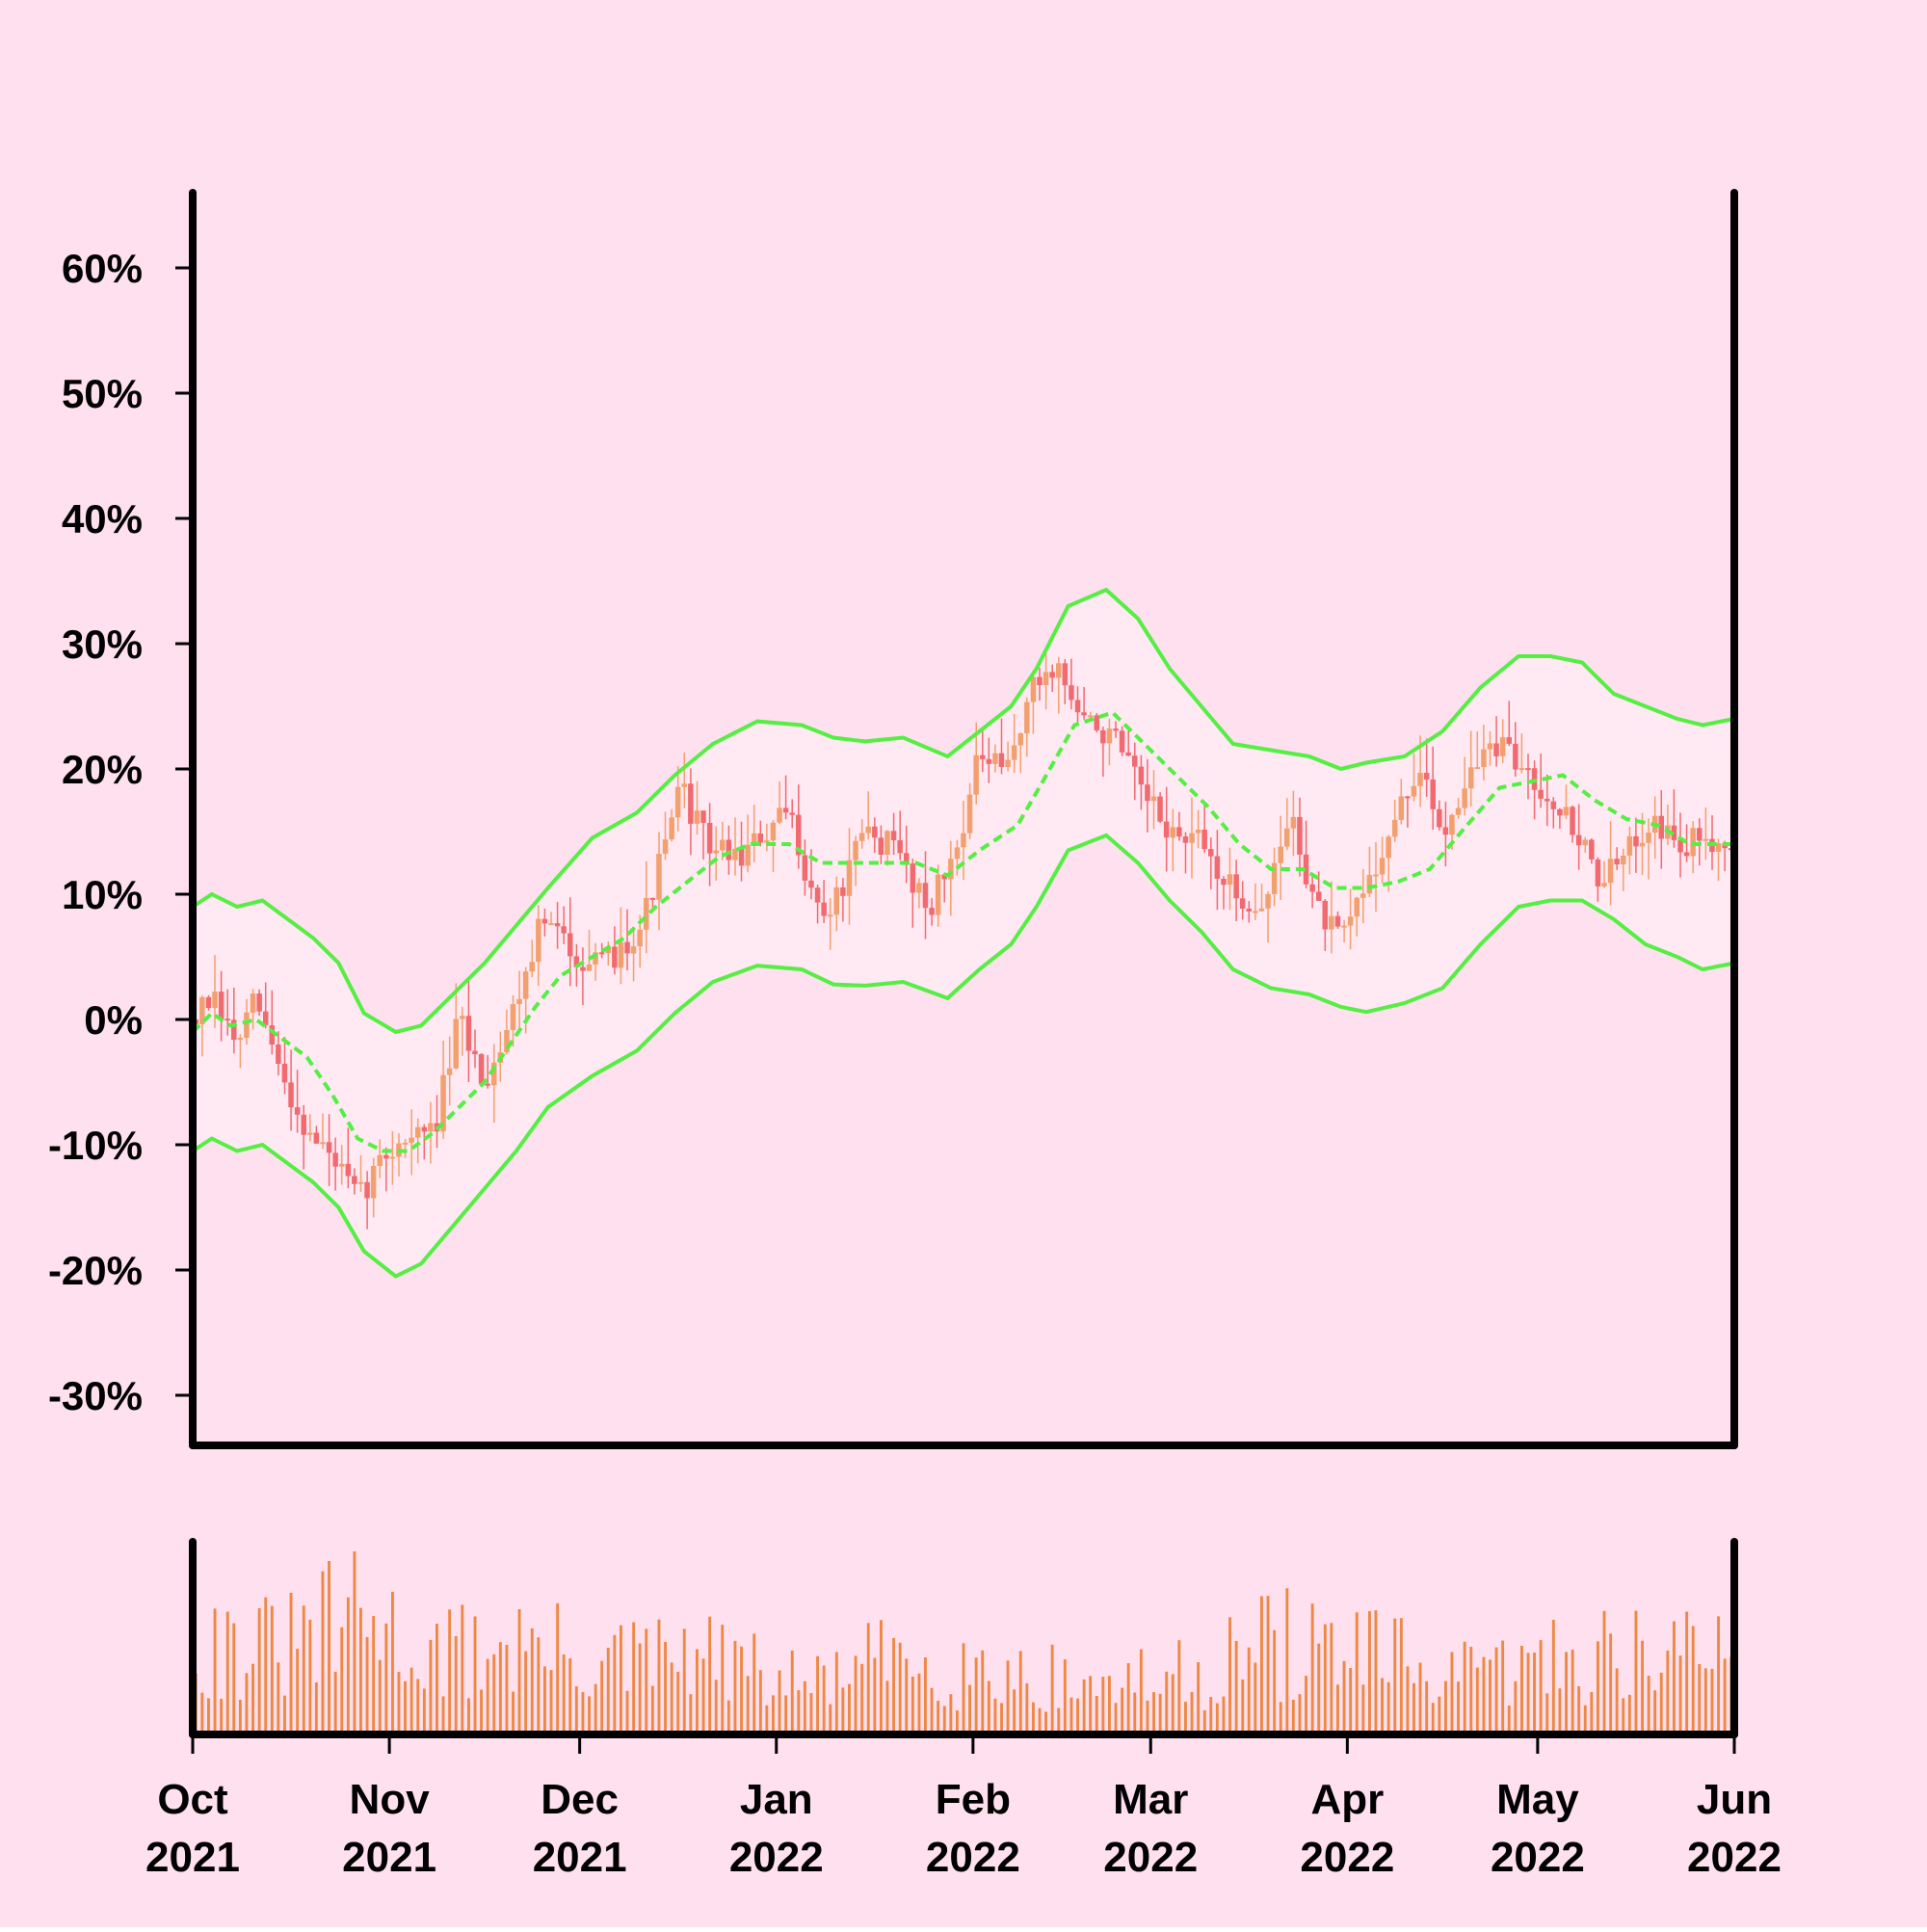  Describe the element at coordinates (580, 1799) in the screenshot. I see `x-tick-month-label: Dec` at that location.